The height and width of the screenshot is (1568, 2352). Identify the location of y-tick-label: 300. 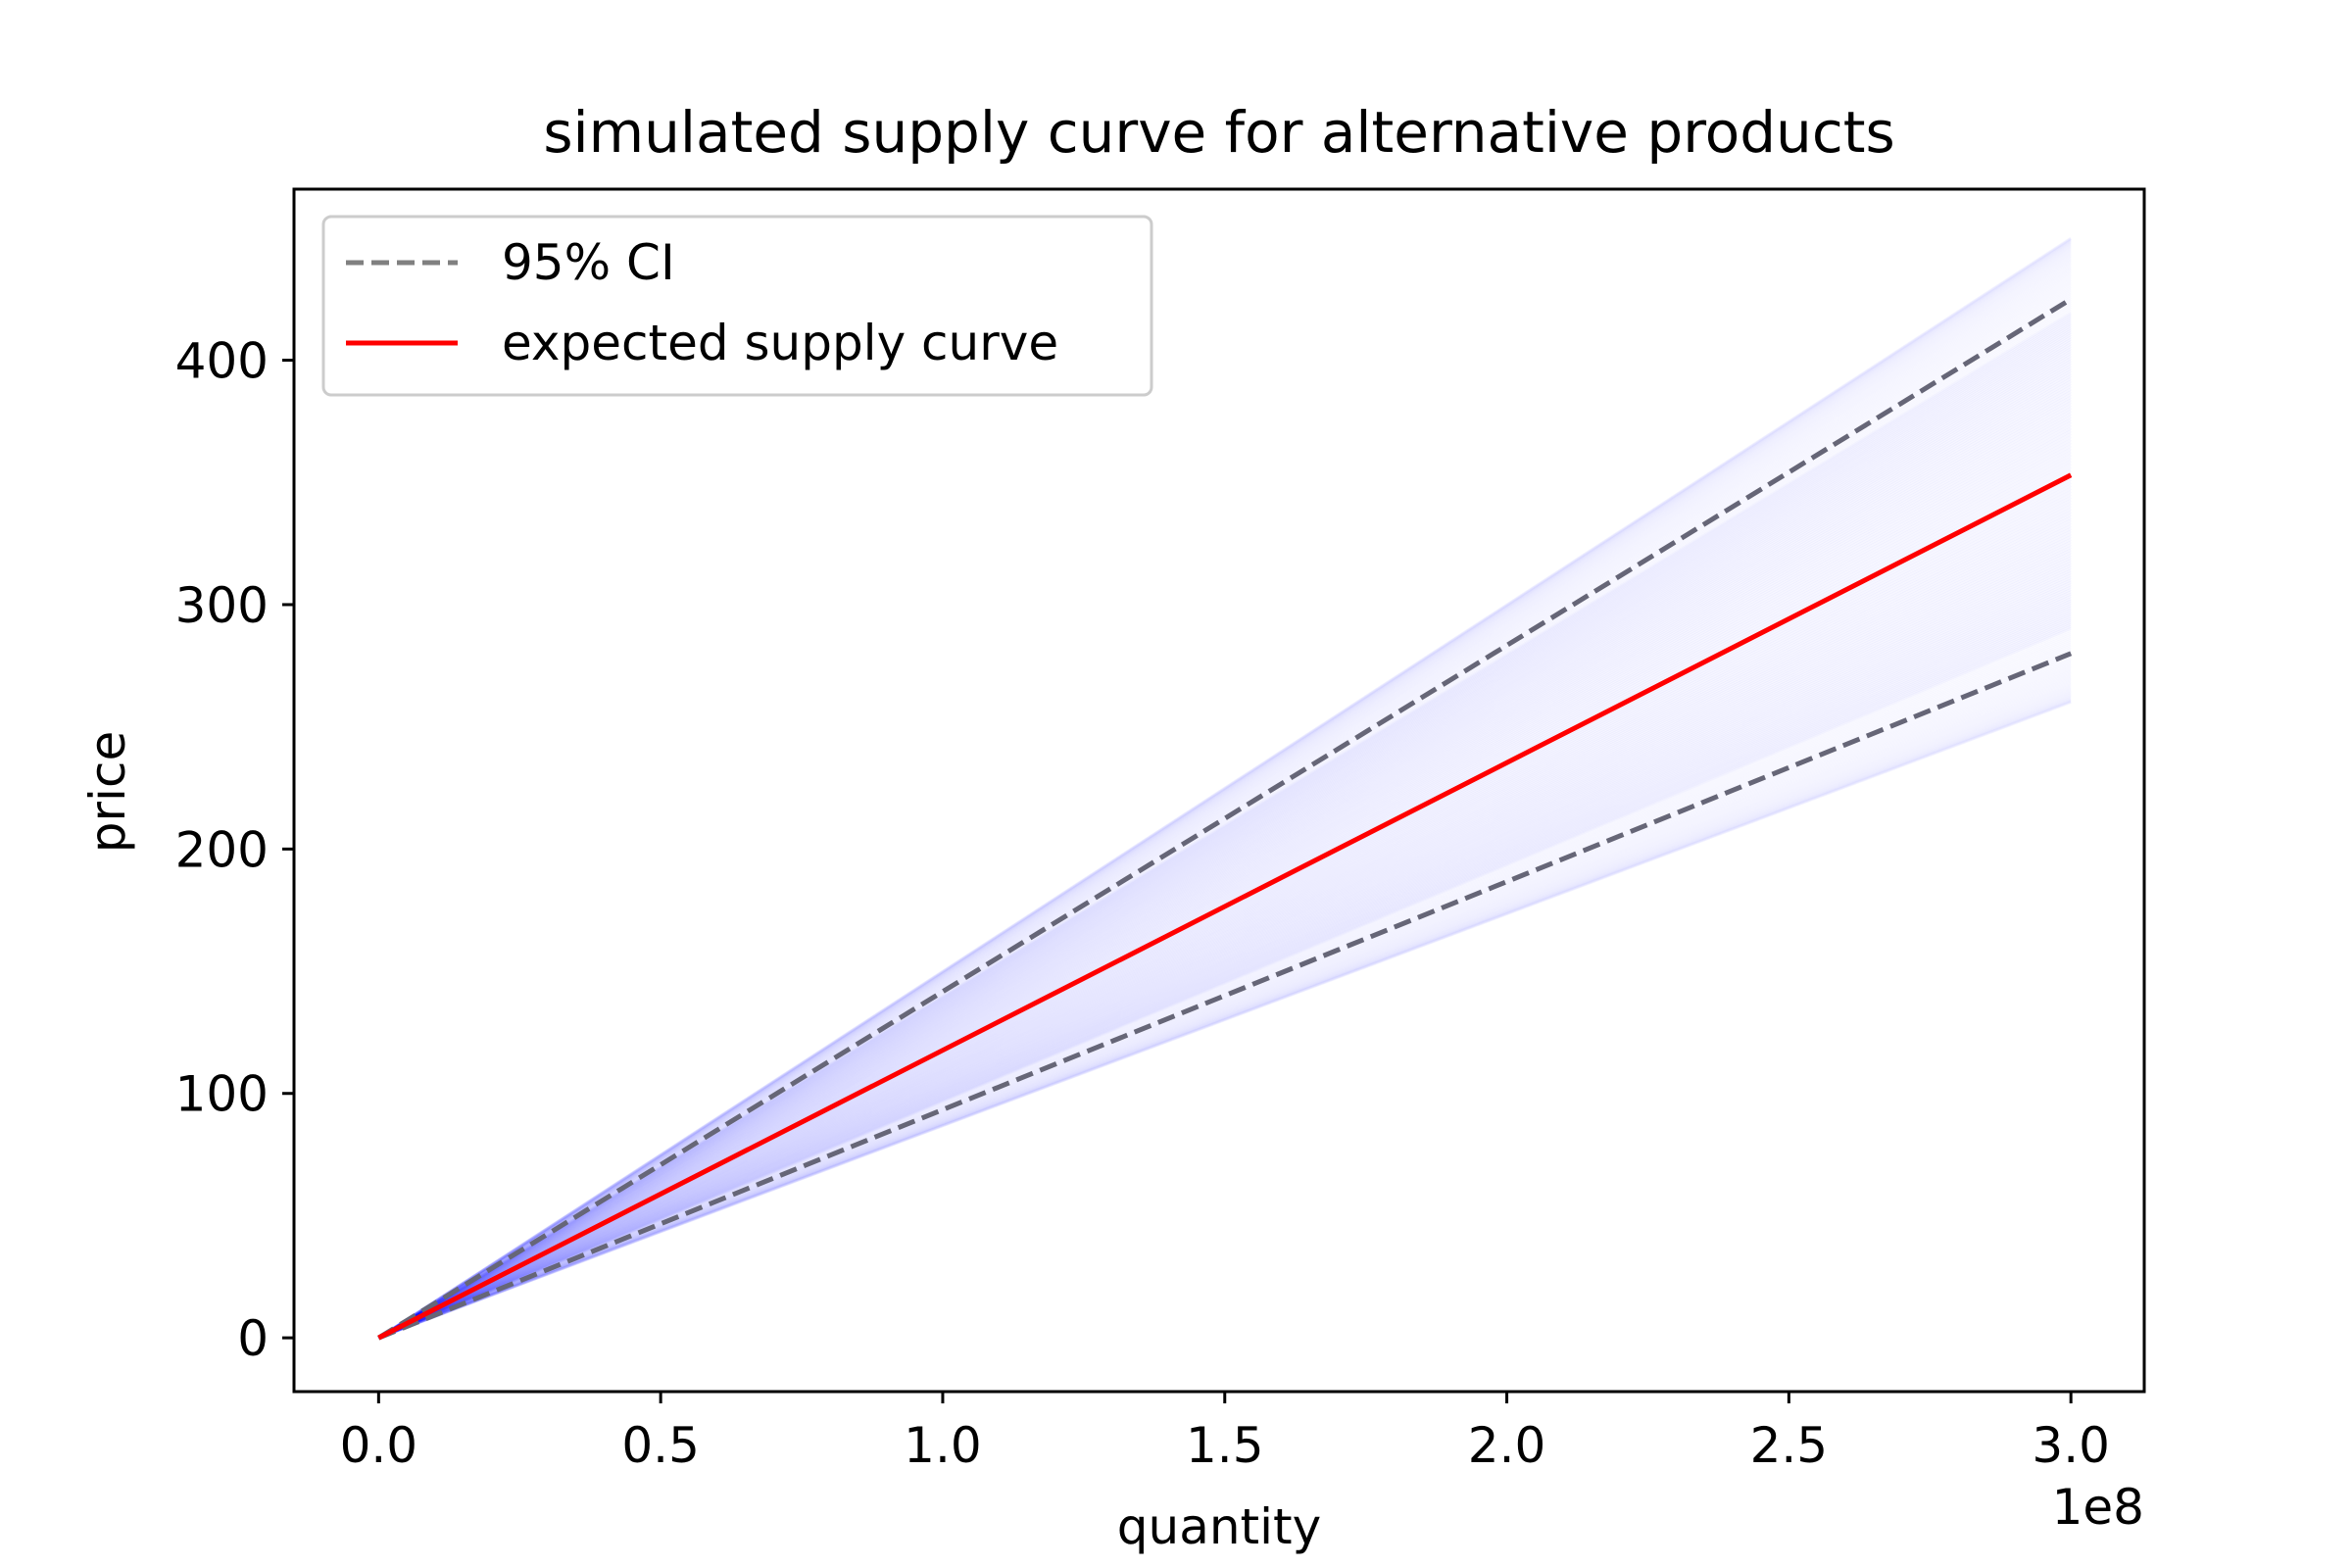
(222, 605).